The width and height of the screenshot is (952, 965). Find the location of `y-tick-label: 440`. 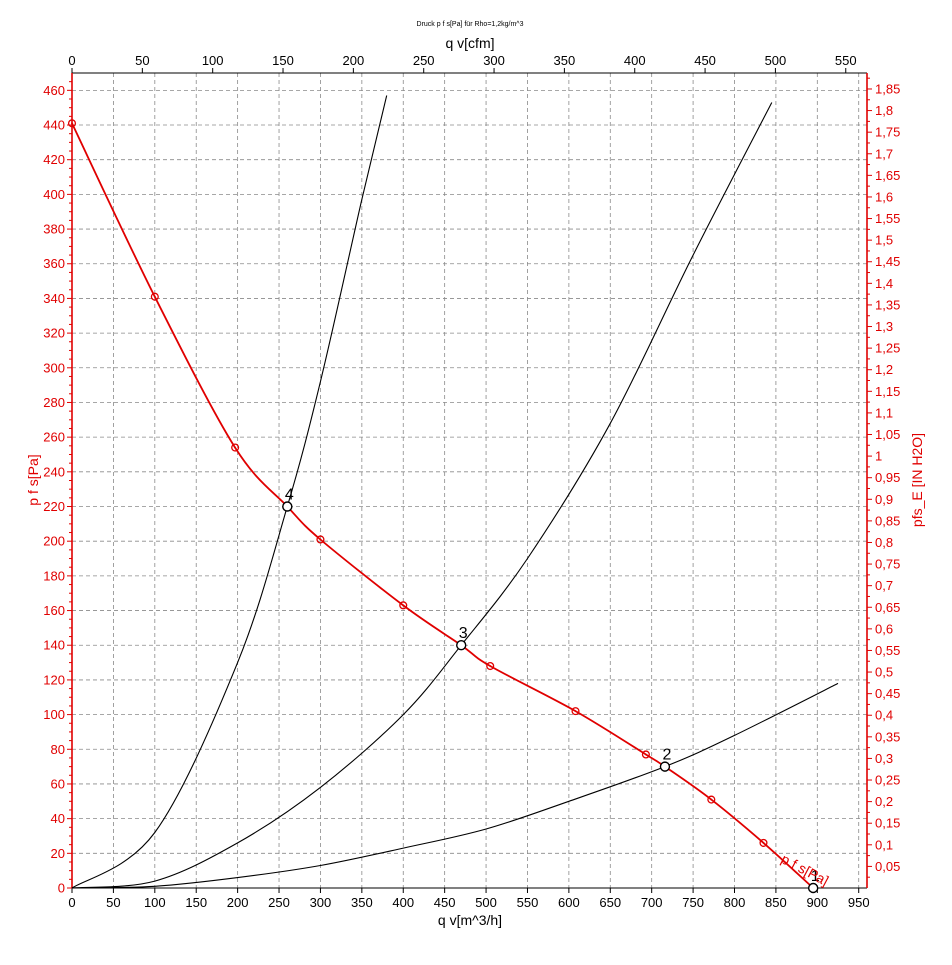

y-tick-label: 440 is located at coordinates (54, 125).